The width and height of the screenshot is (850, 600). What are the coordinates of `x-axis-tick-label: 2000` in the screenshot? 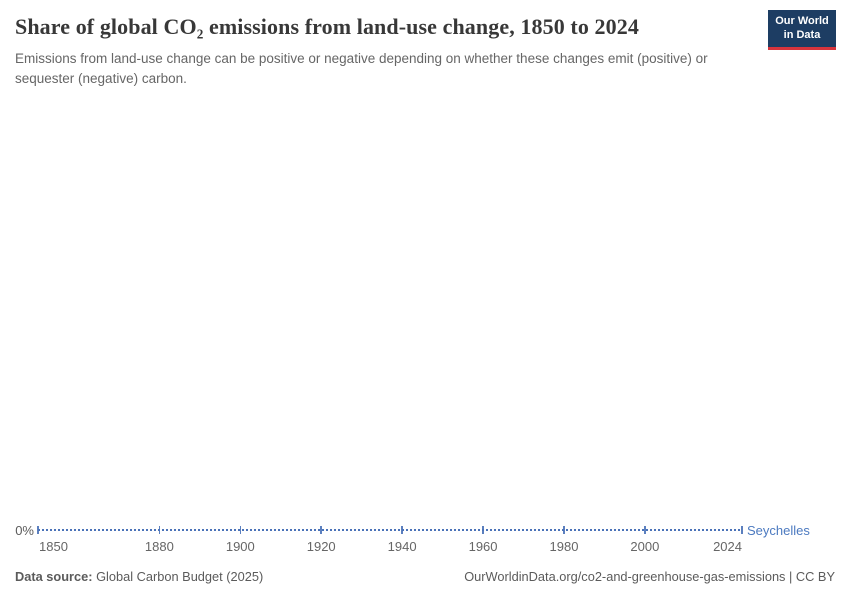 It's located at (645, 546).